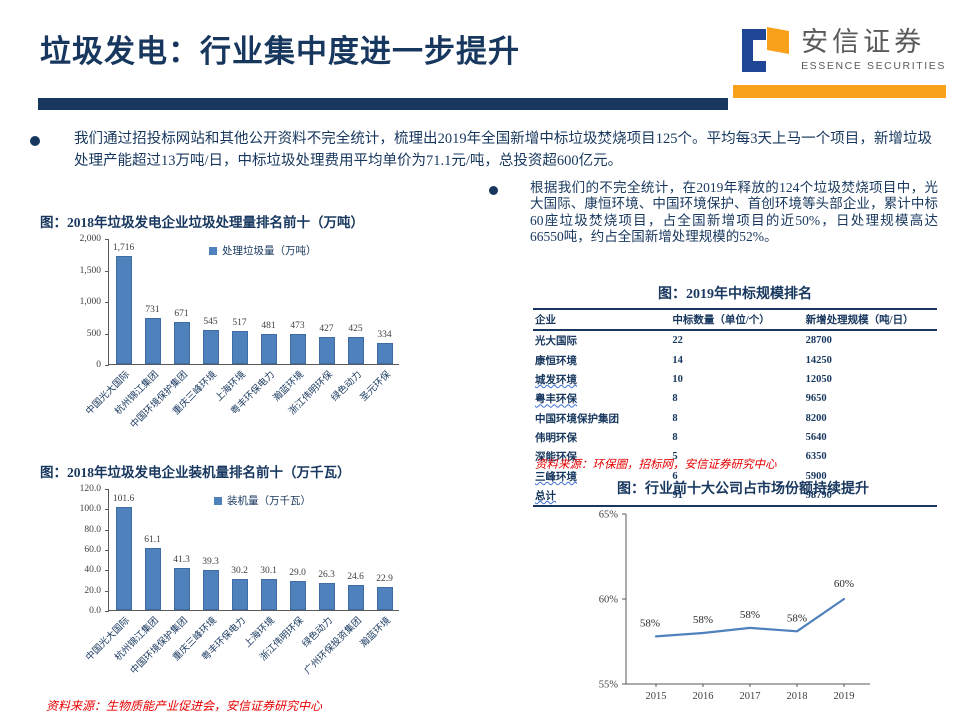 The image size is (960, 720). What do you see at coordinates (601, 476) in the screenshot?
I see `table-cell: 三峰环境` at bounding box center [601, 476].